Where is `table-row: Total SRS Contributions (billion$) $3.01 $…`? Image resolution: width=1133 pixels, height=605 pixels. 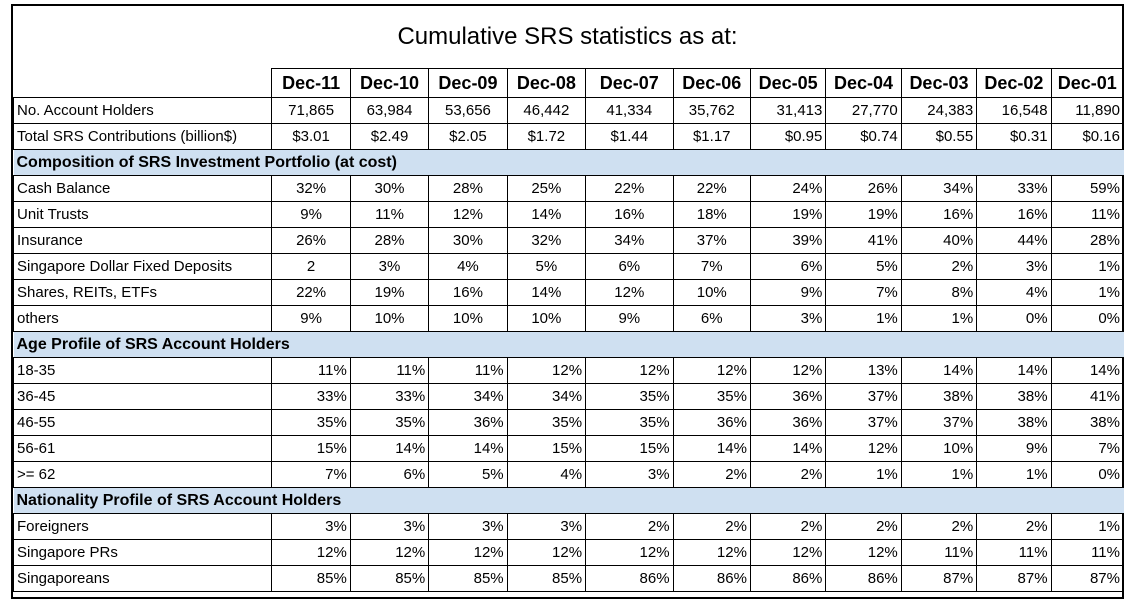
table-row: Total SRS Contributions (billion$) $3.01 $… is located at coordinates (568, 136).